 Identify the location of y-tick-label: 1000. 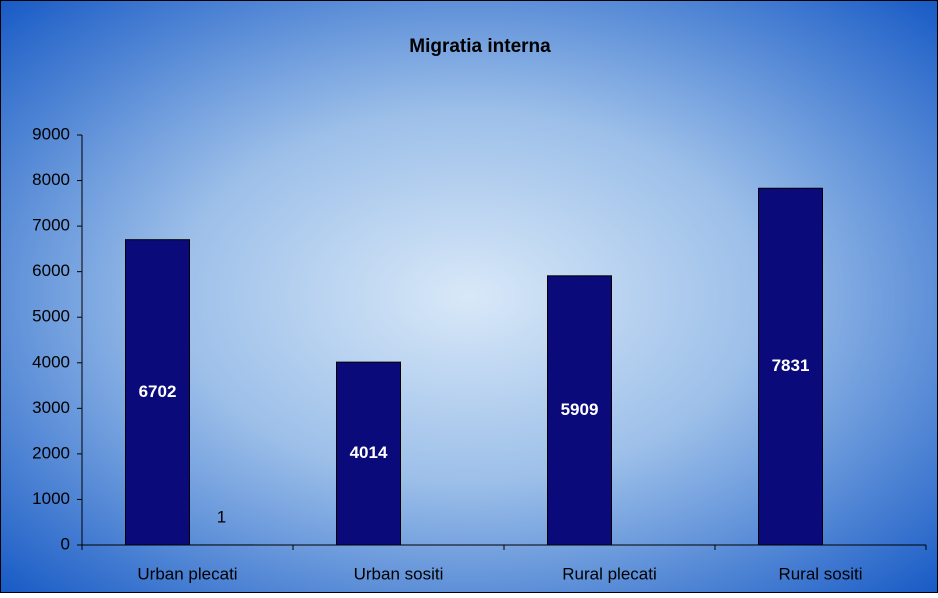
(51, 498).